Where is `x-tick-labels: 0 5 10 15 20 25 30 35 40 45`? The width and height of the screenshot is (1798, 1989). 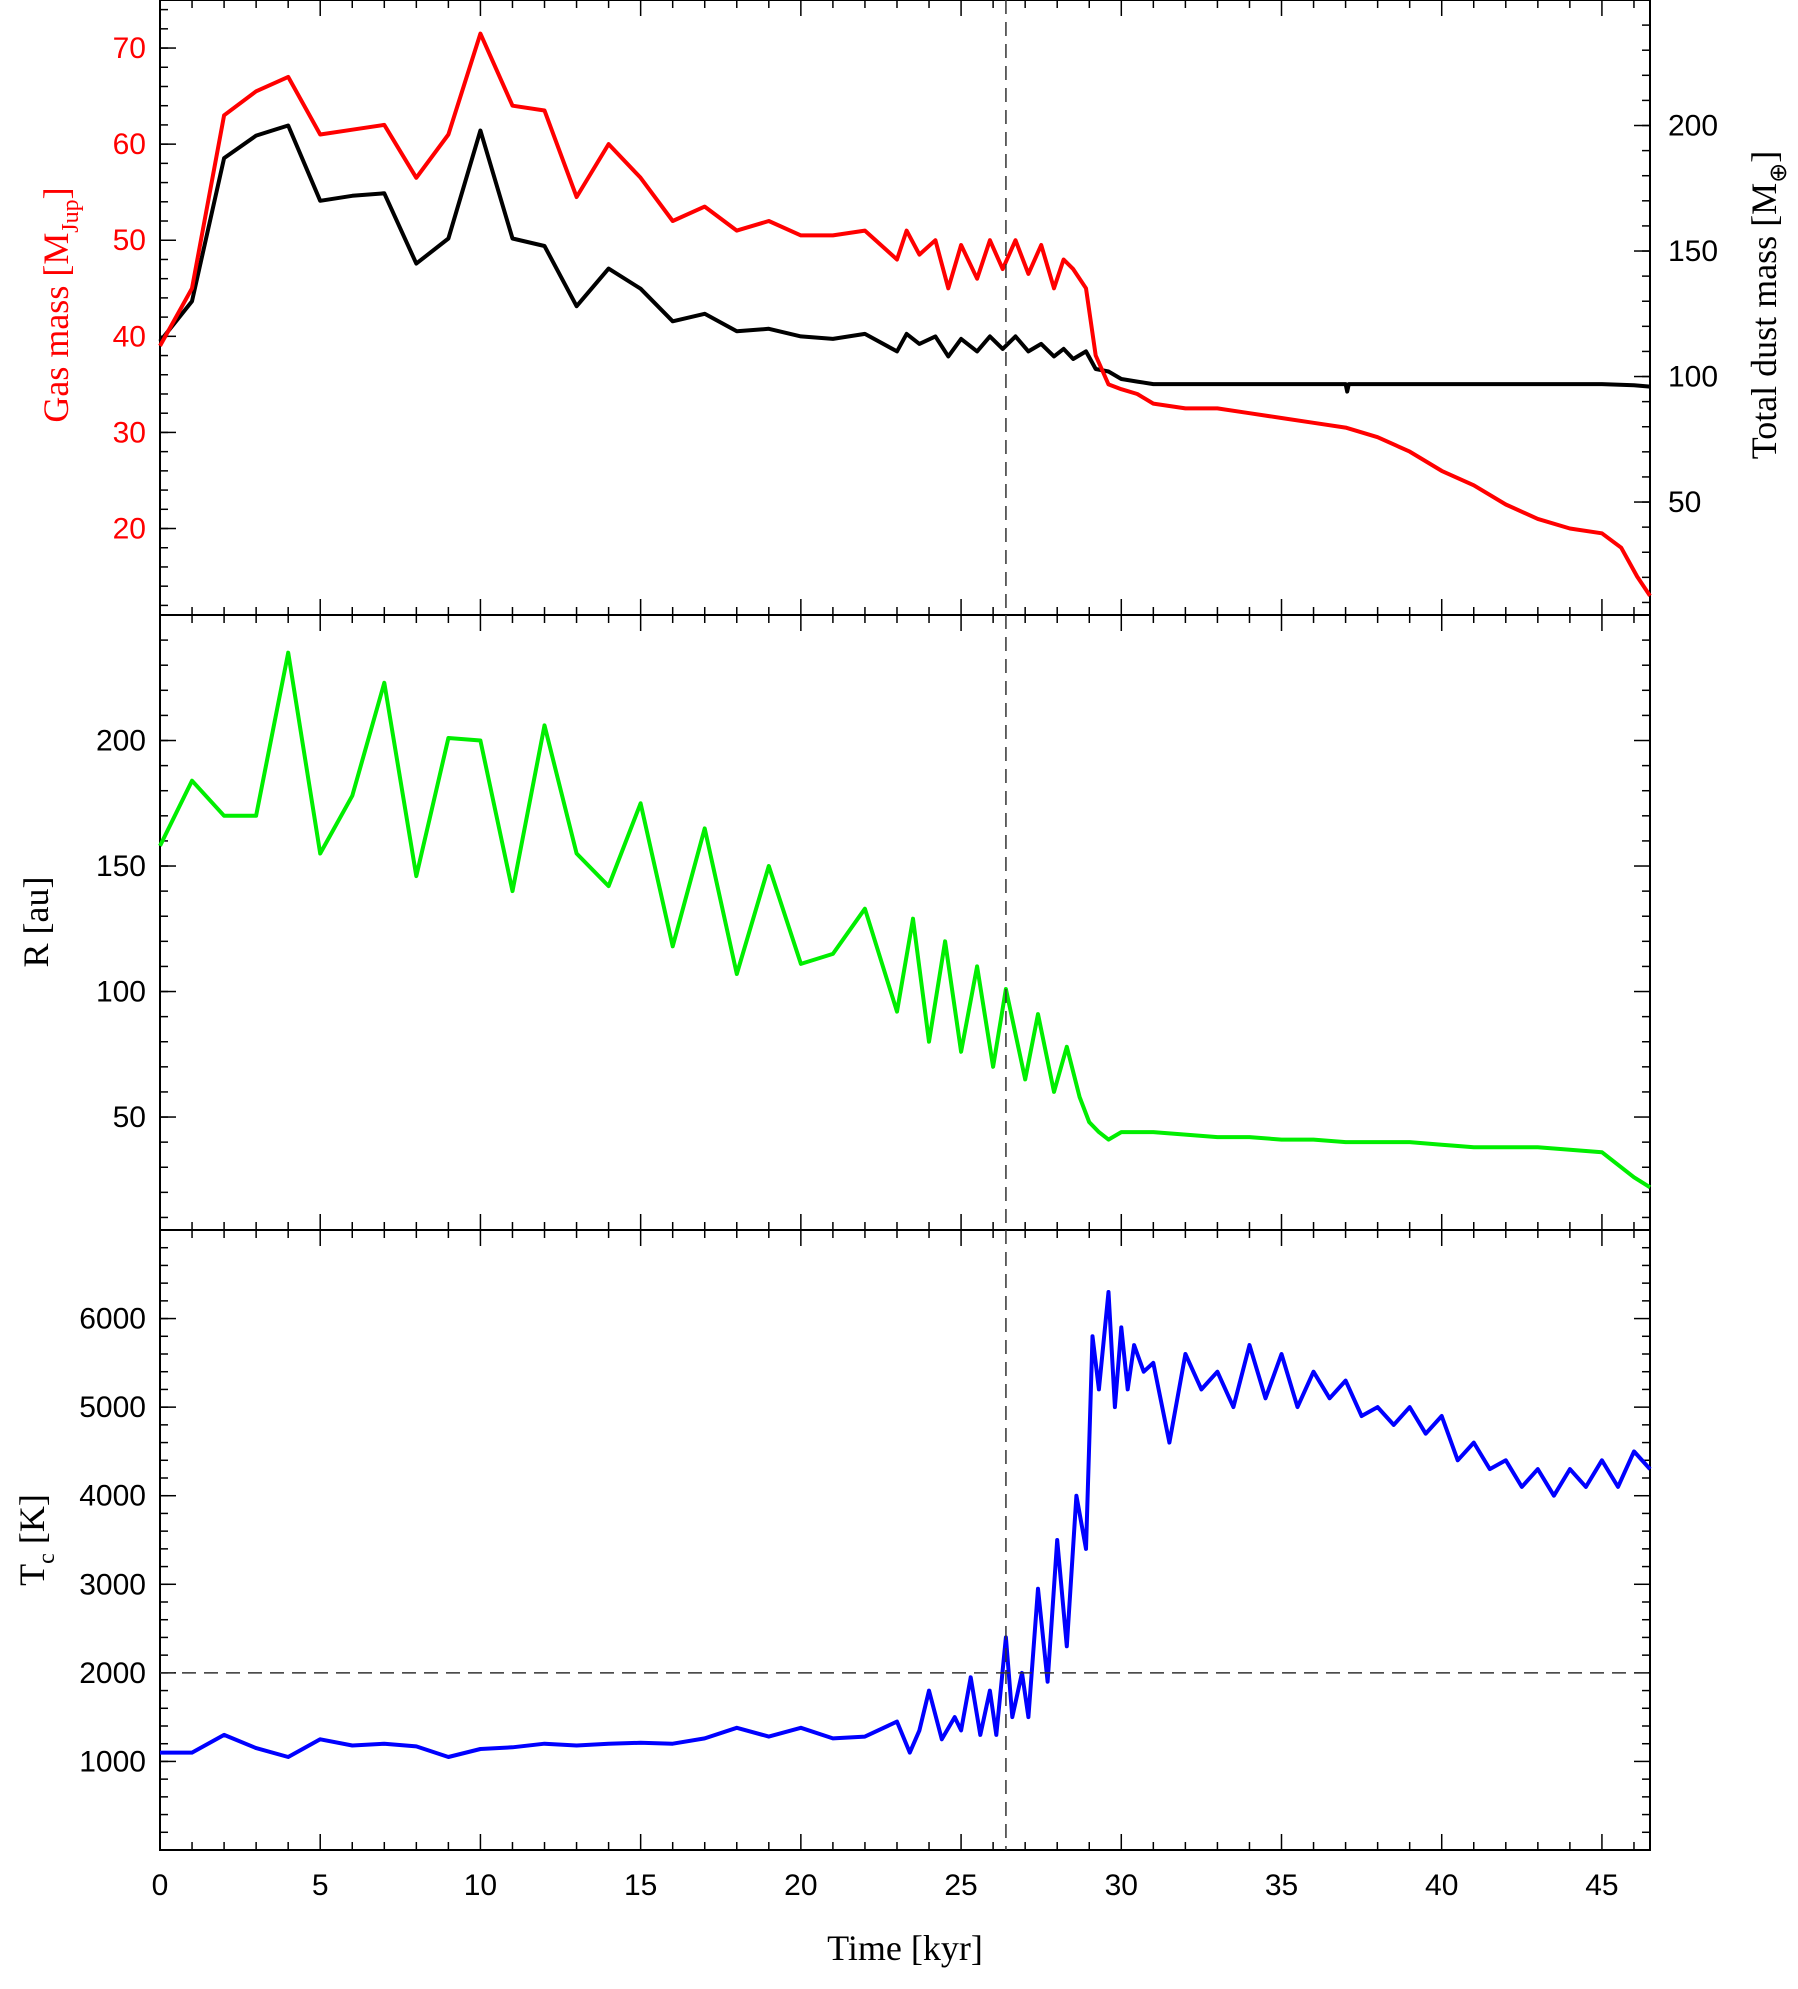 x-tick-labels: 0 5 10 15 20 25 30 35 40 45 is located at coordinates (885, 1885).